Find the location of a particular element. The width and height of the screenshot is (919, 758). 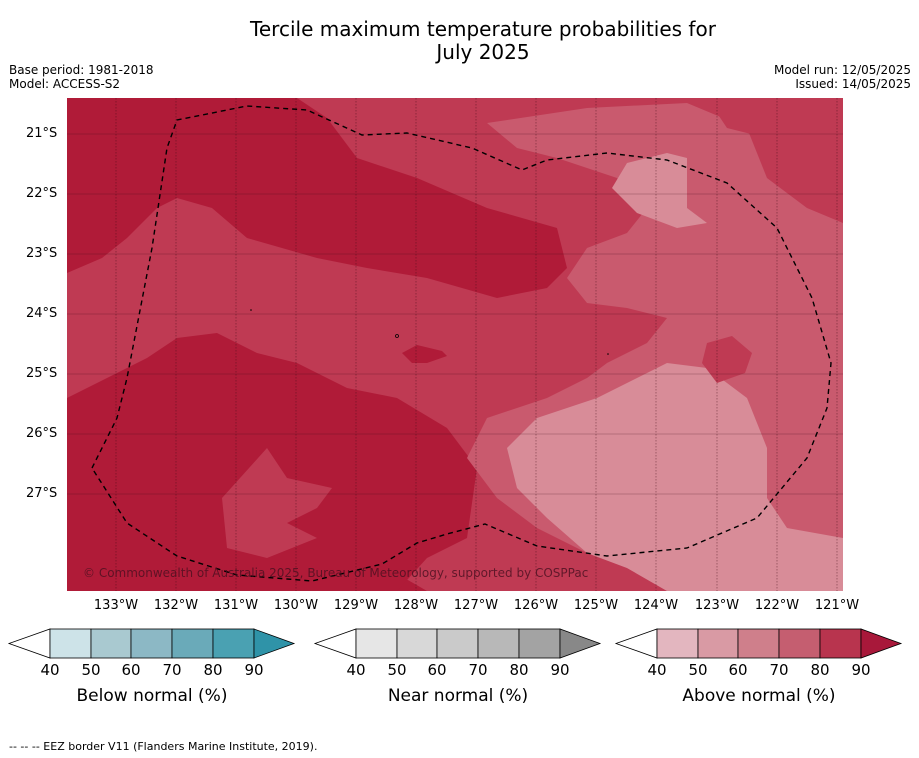

lon-label: 125°W is located at coordinates (596, 605).